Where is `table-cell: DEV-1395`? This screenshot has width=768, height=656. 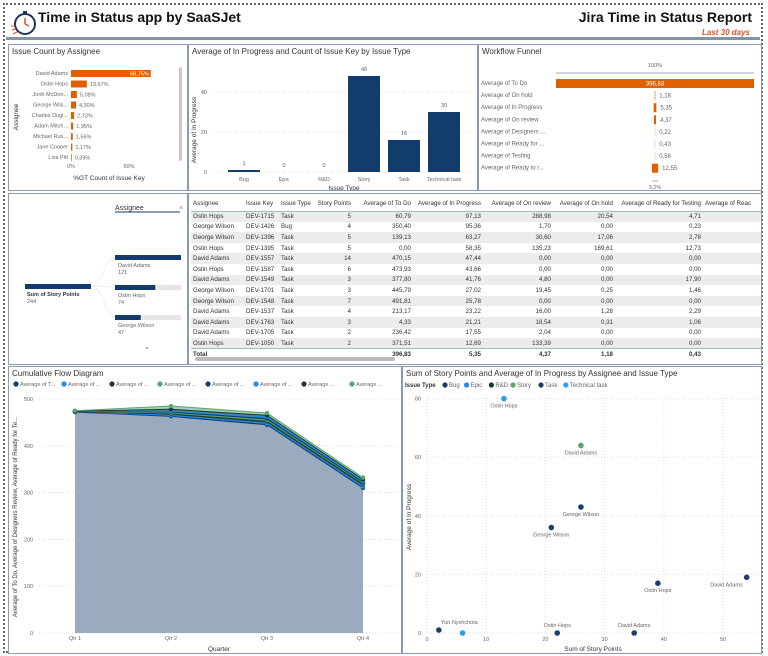 table-cell: DEV-1395 is located at coordinates (260, 248).